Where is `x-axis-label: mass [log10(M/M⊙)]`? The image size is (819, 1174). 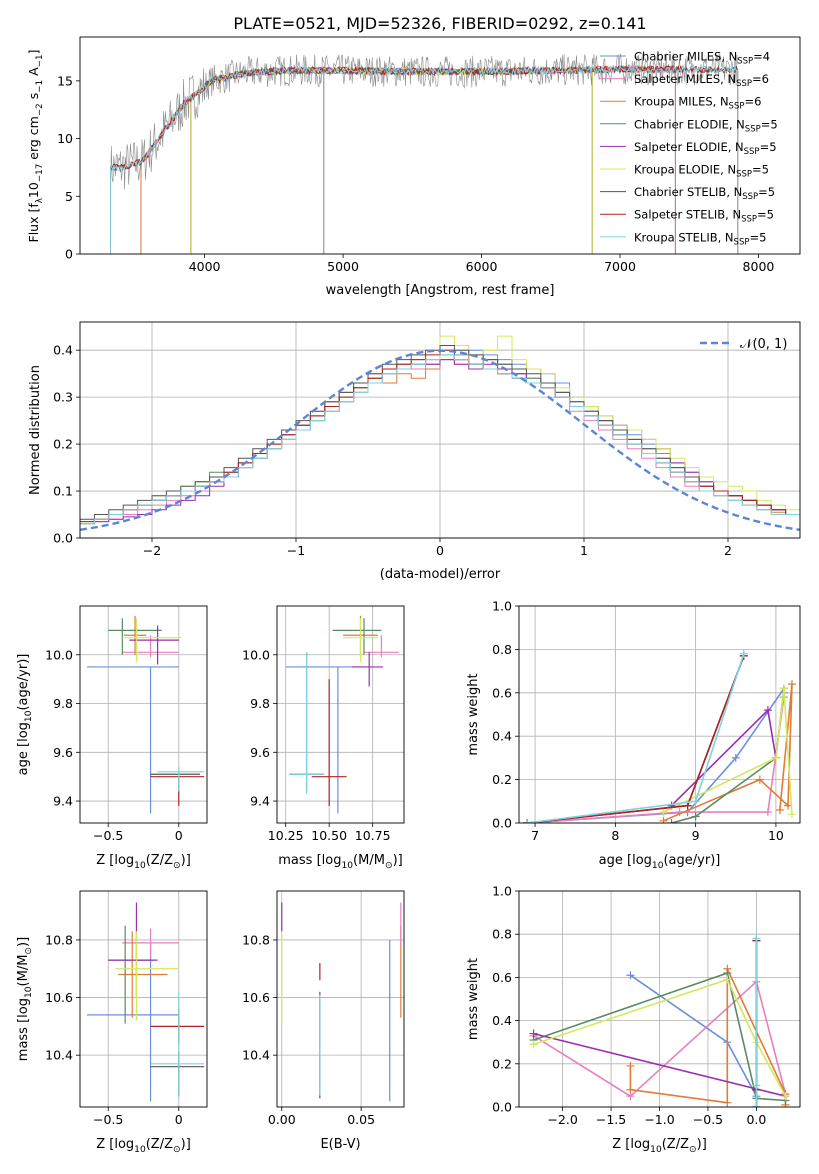 x-axis-label: mass [log10(M/M⊙)] is located at coordinates (340, 862).